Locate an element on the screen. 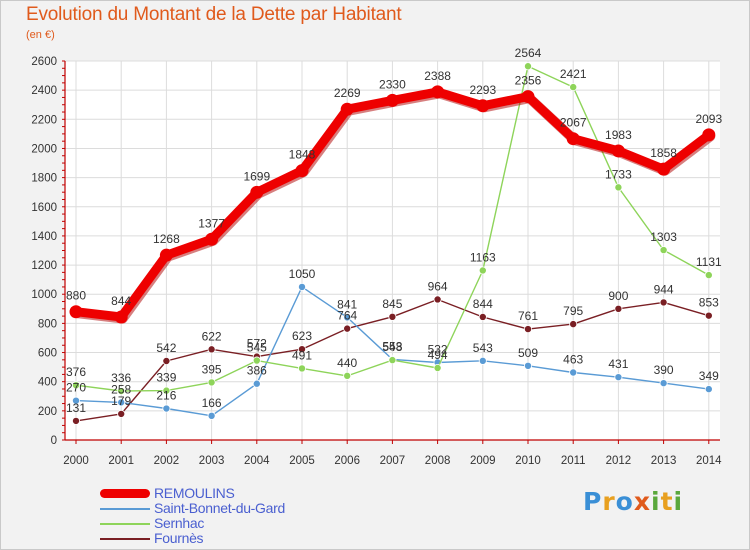  data-label: 841 is located at coordinates (347, 304).